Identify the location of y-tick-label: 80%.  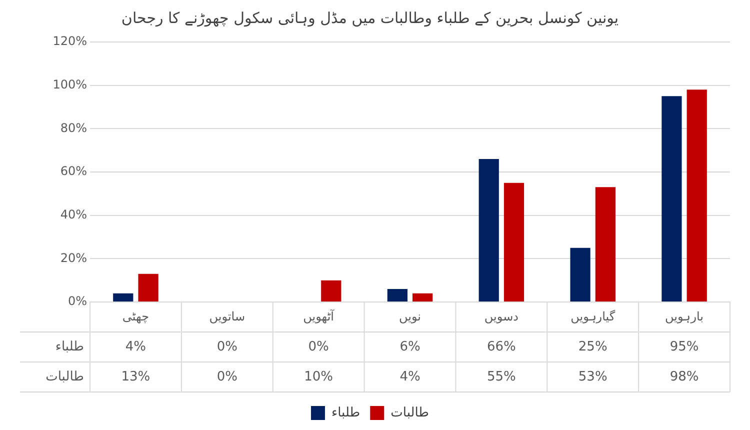
(73, 127).